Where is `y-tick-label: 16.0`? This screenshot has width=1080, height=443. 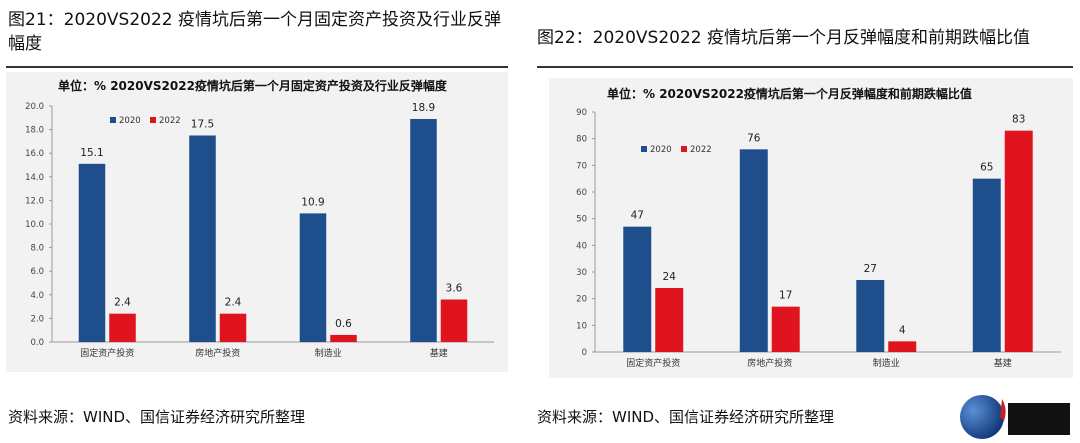 y-tick-label: 16.0 is located at coordinates (34, 154).